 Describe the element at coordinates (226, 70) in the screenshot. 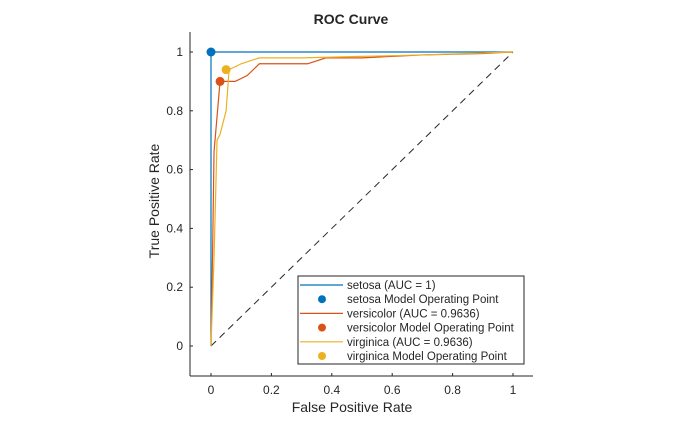

I see `operating-point-virginica` at that location.